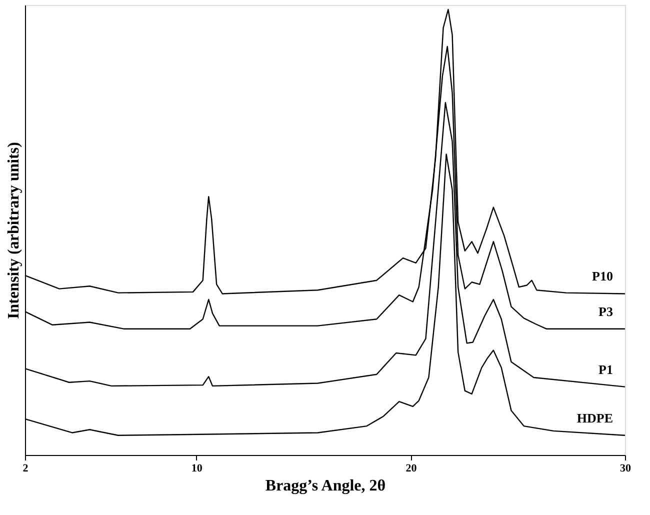  I want to click on series-label: P3, so click(606, 311).